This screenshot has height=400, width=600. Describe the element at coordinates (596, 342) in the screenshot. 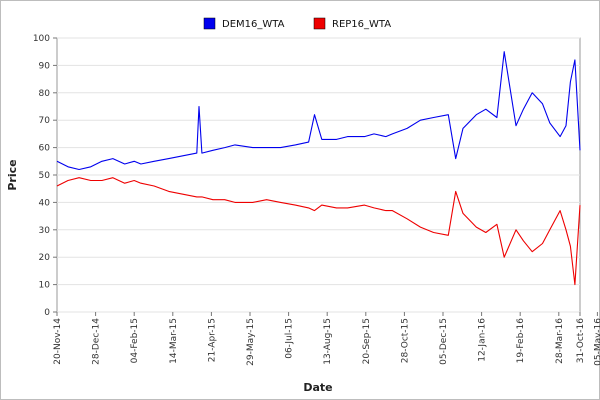

I see `x-tick-label: 05-May-16` at that location.